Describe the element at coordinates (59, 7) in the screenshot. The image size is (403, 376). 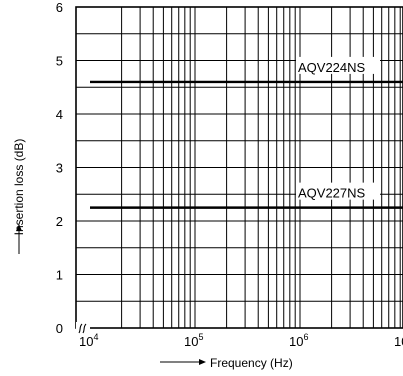
I see `y-tick-label: 6` at that location.